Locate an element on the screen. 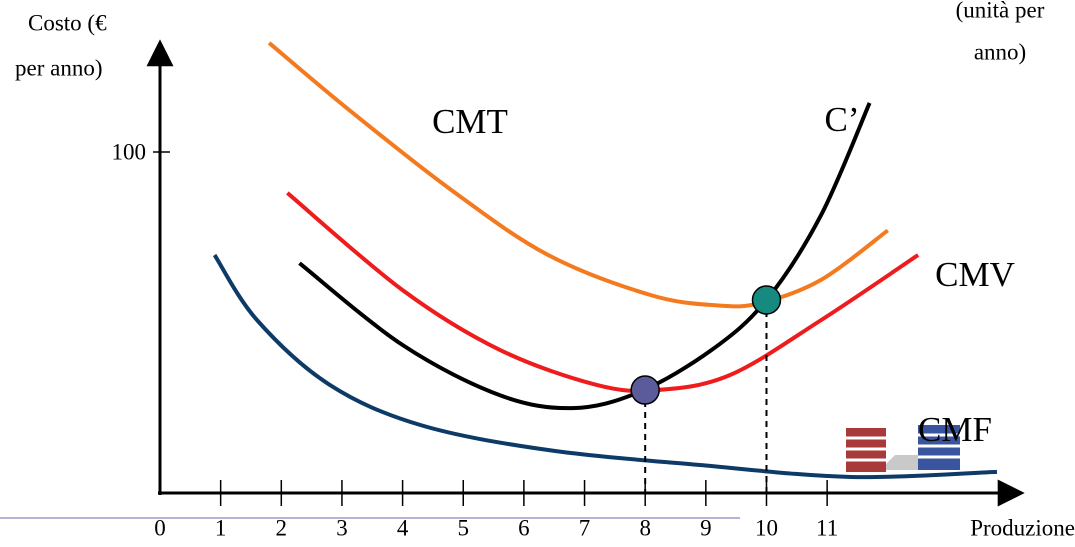  x-tick-label: 1 is located at coordinates (221, 527).